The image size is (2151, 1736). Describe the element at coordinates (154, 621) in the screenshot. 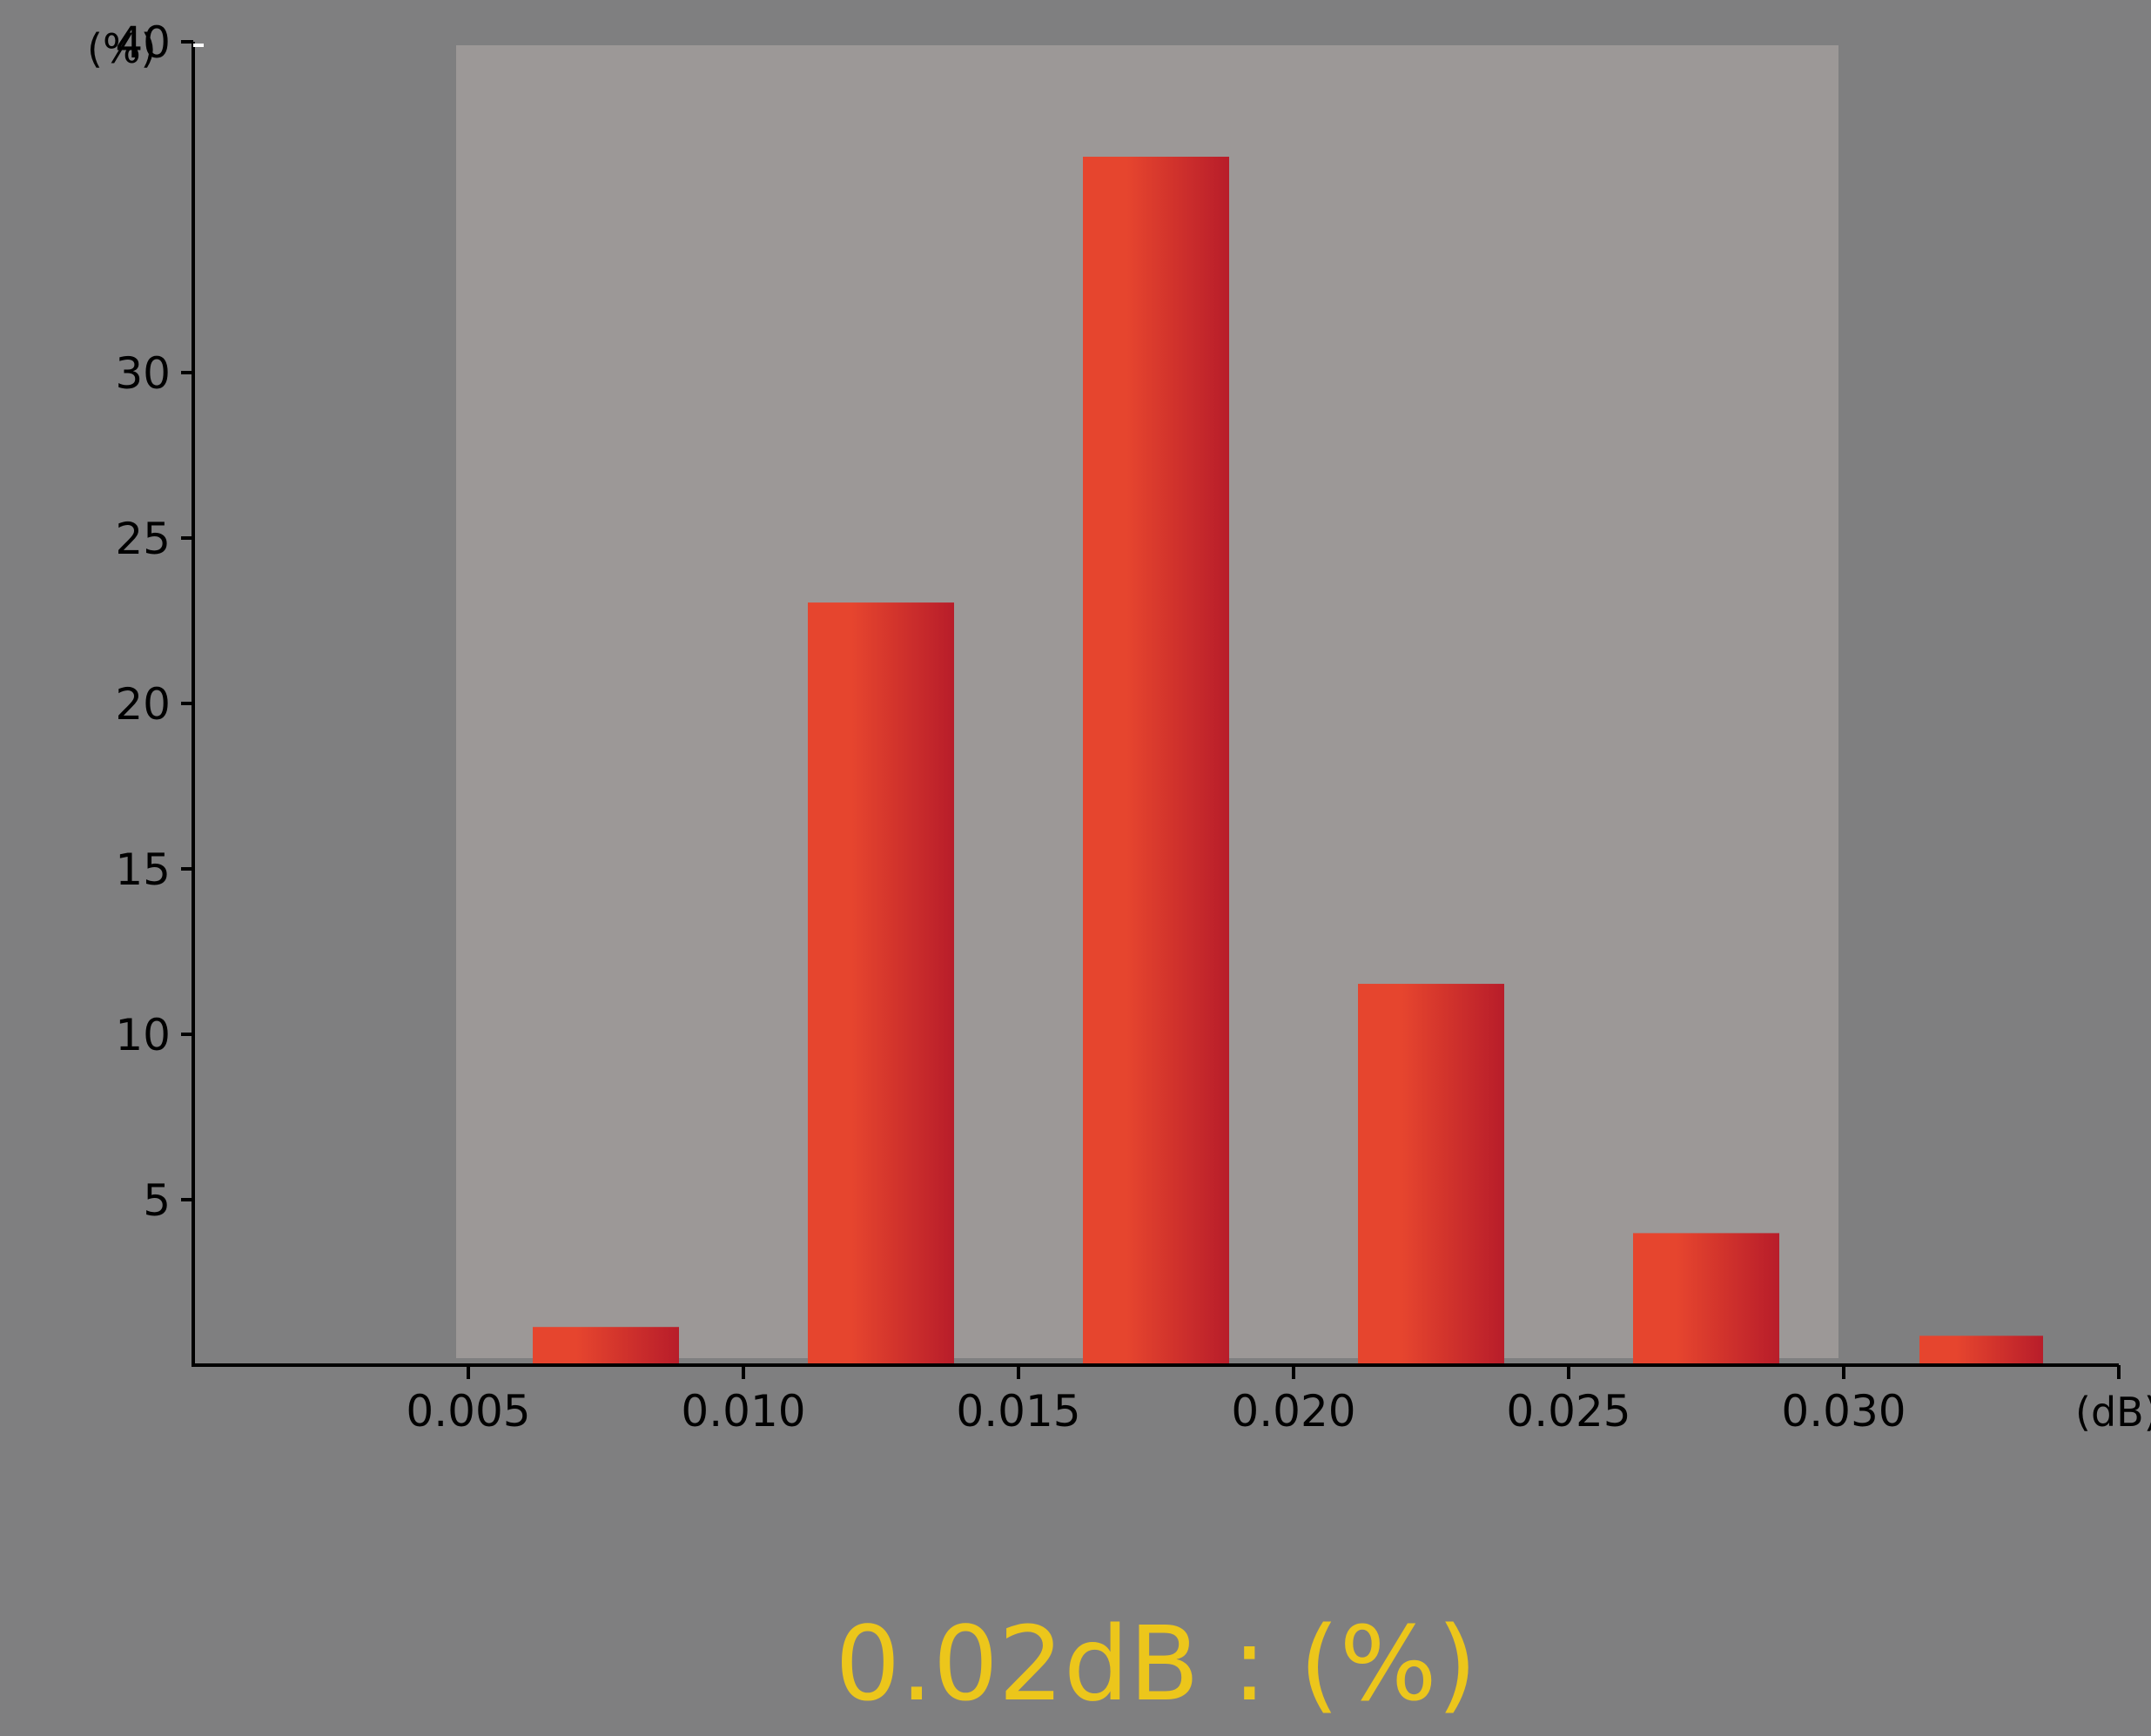

I see `y-ticks-group: 5 10 15 20 25 30 40` at that location.